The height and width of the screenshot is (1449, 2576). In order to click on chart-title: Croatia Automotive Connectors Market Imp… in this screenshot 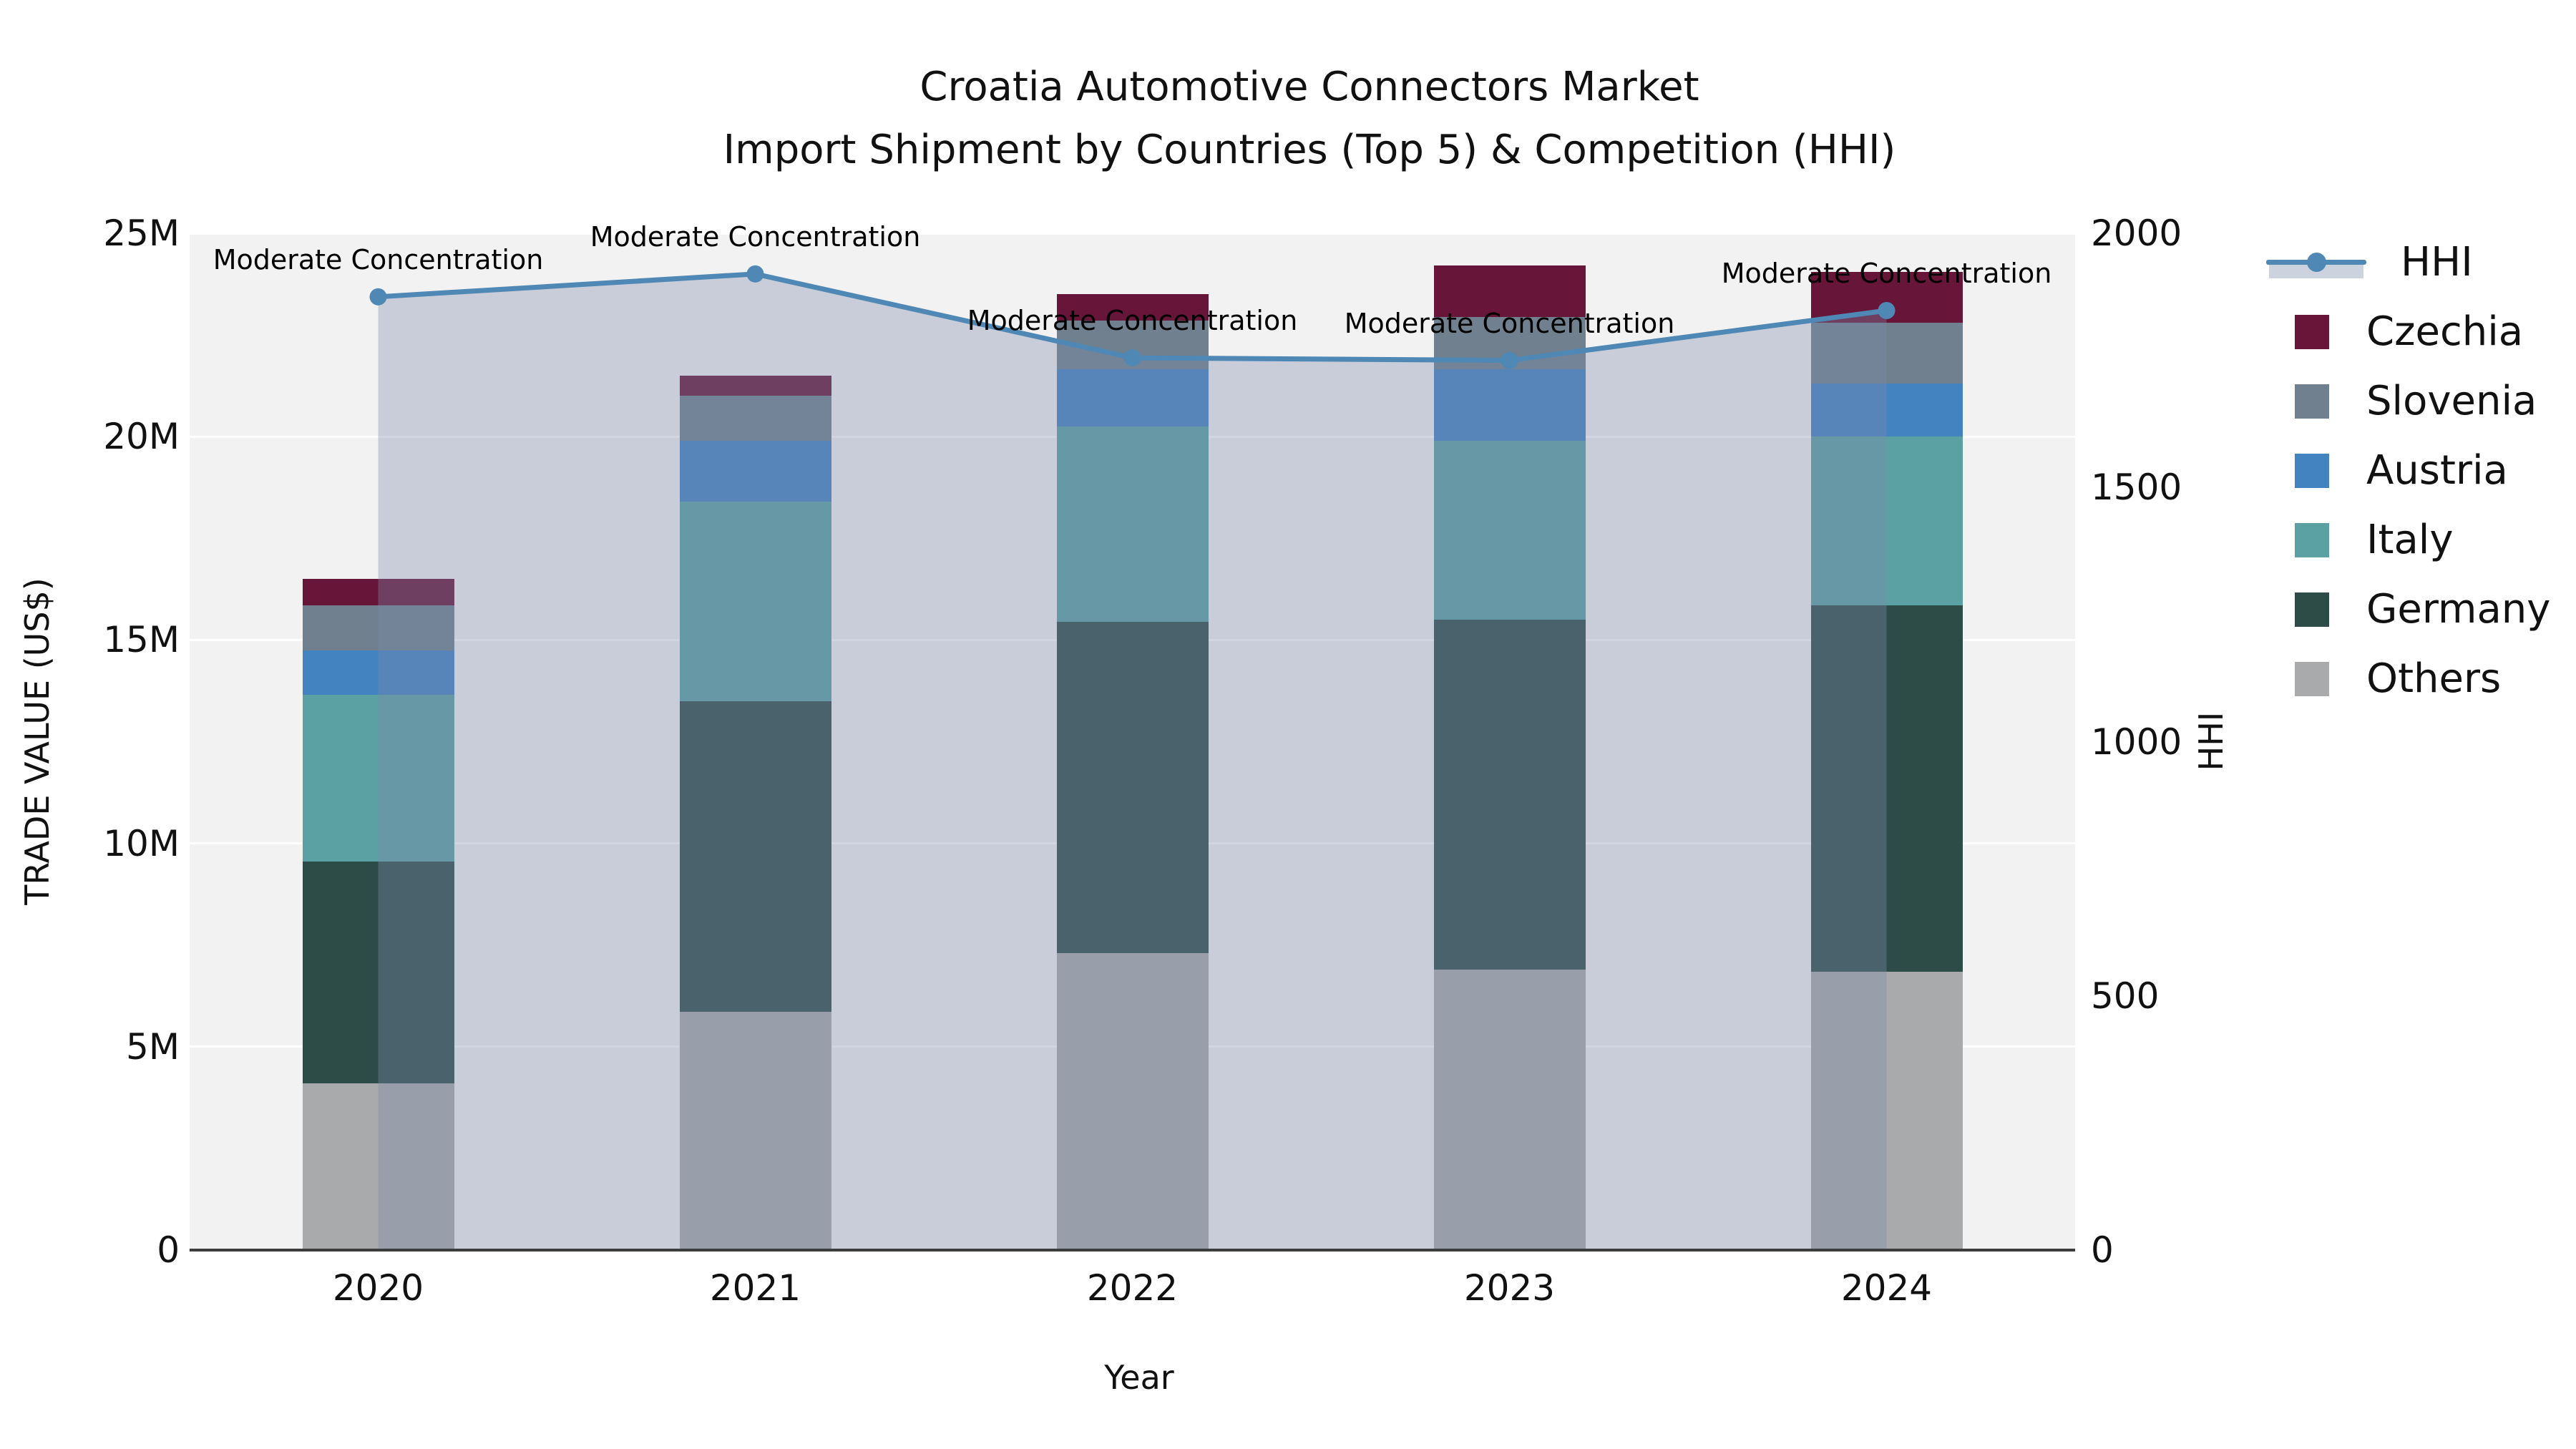, I will do `click(1298, 119)`.